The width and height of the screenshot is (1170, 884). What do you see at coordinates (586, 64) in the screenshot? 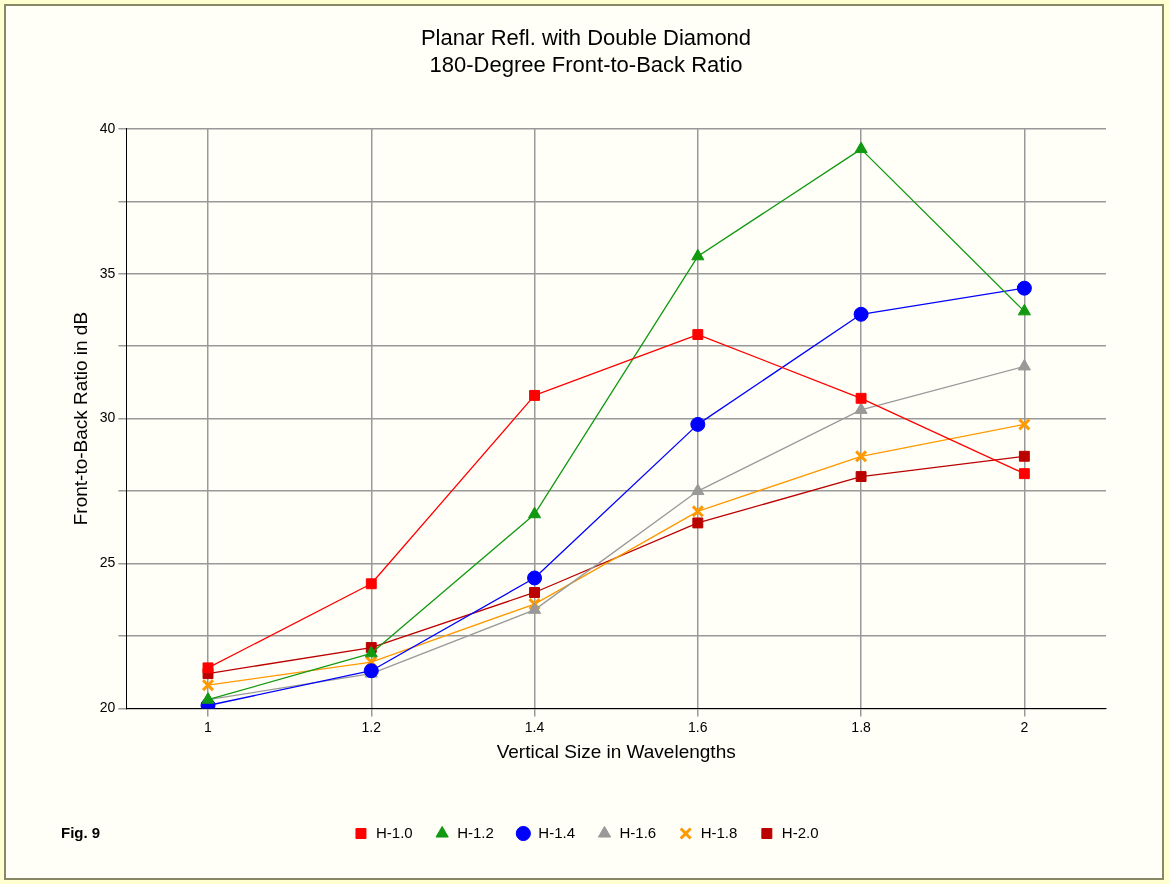
I see `text: 180-Degree Front-to-Back Ratio` at bounding box center [586, 64].